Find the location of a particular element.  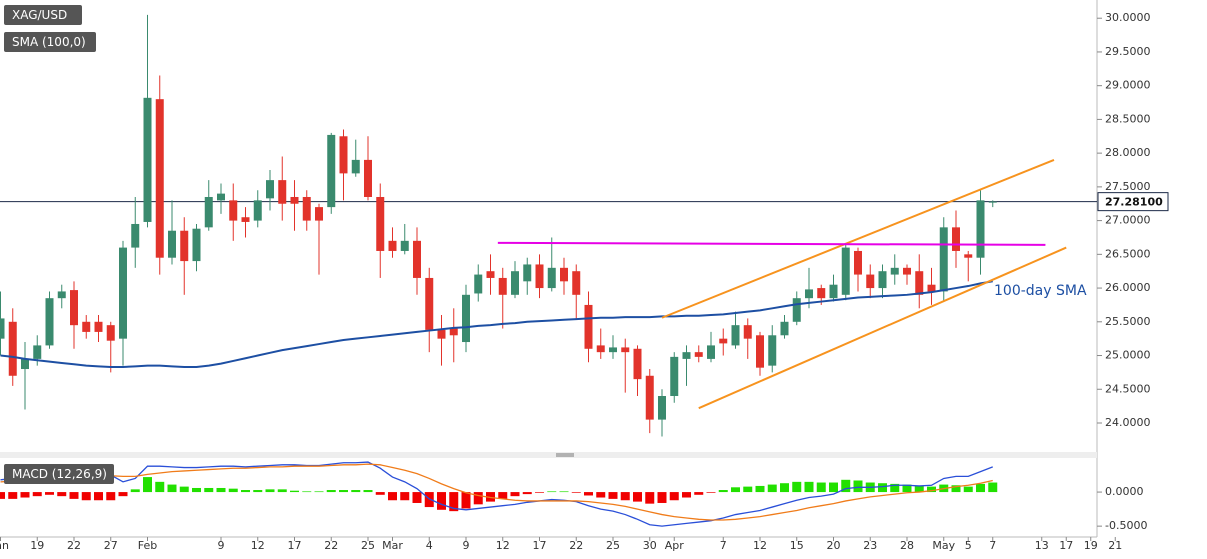

x-tick-label: 9 is located at coordinates (466, 545).